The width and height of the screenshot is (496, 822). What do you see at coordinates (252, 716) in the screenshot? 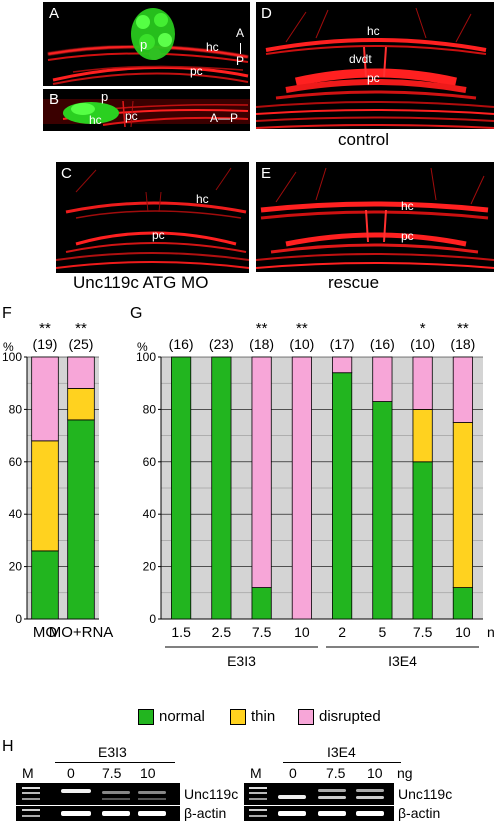
I see `legend-thin: thin` at bounding box center [252, 716].